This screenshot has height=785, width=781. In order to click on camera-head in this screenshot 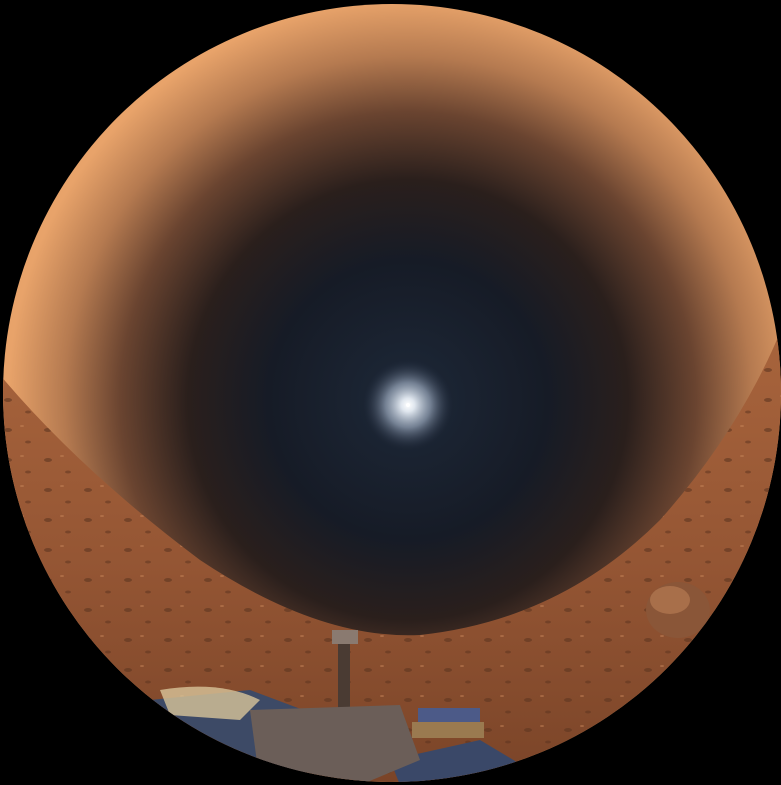, I will do `click(345, 637)`.